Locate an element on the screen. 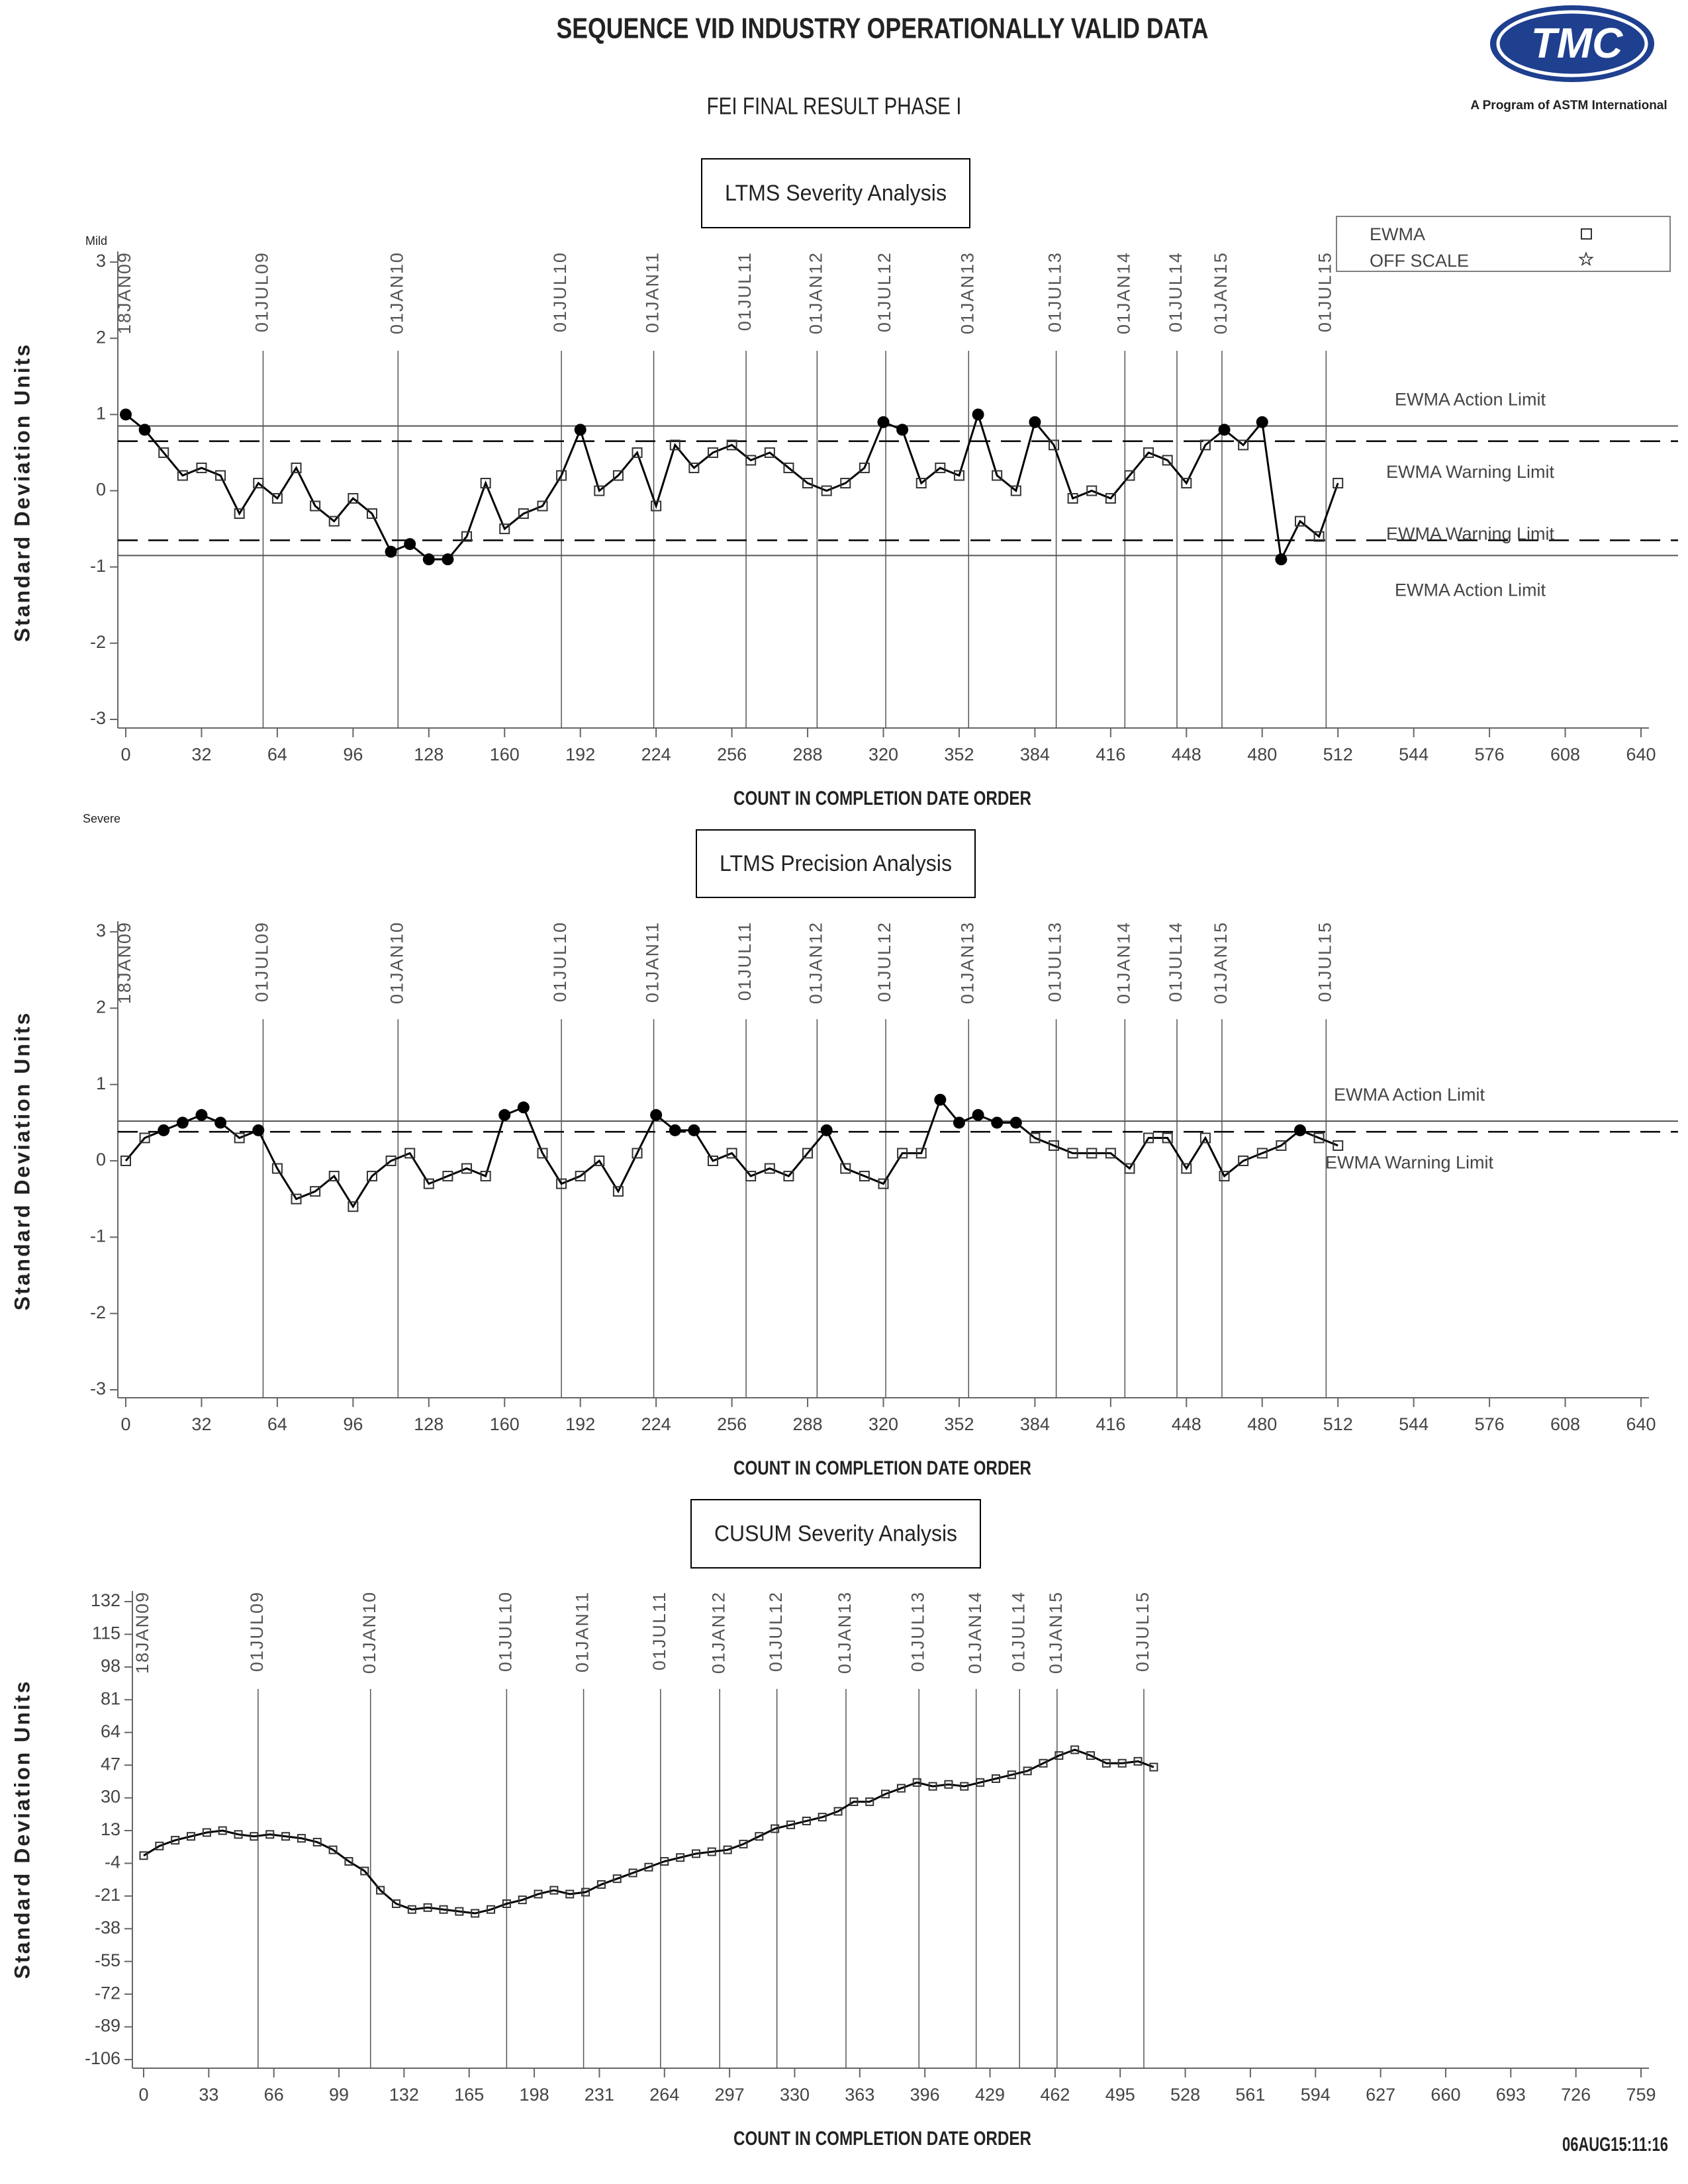  x-tick-label: 726 is located at coordinates (1576, 2095).